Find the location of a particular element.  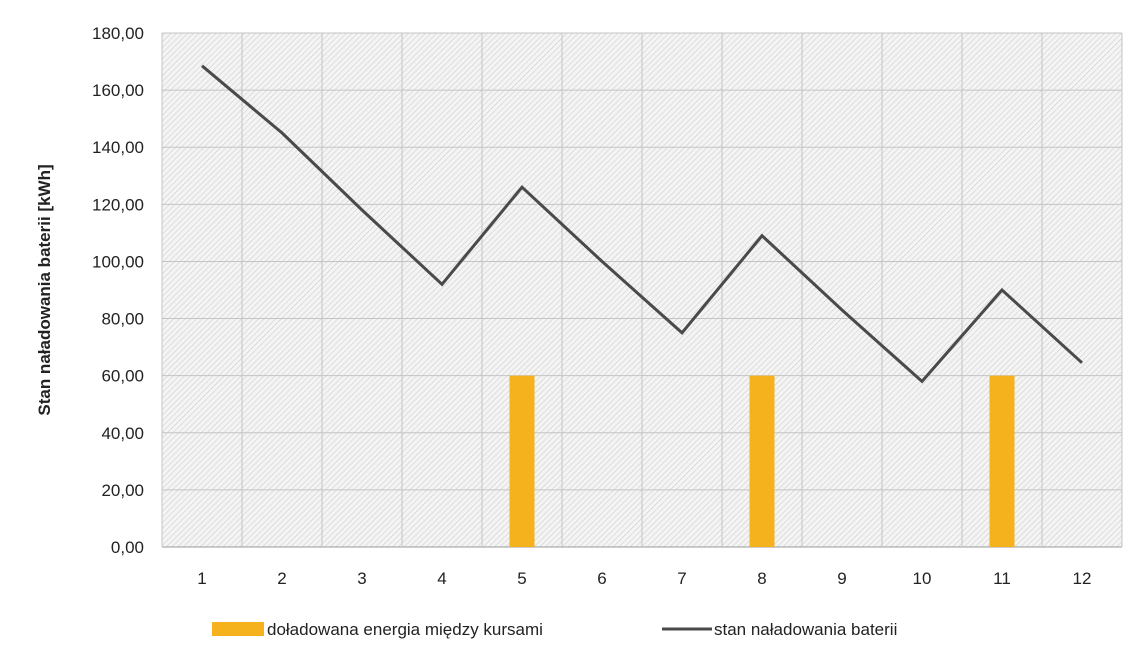

x-tick-label: 1 is located at coordinates (201, 578).